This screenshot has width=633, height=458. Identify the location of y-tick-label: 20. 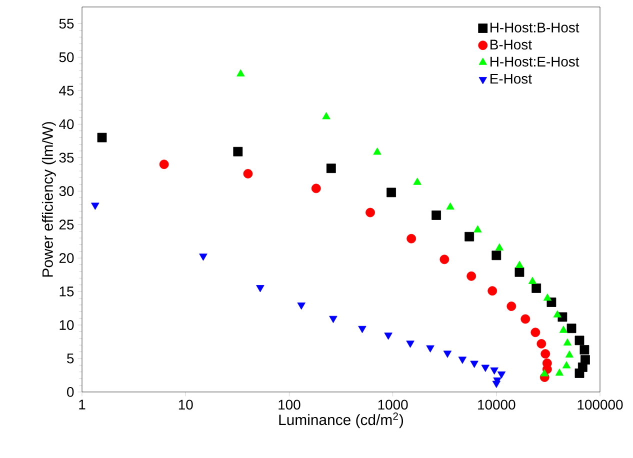
(66, 258).